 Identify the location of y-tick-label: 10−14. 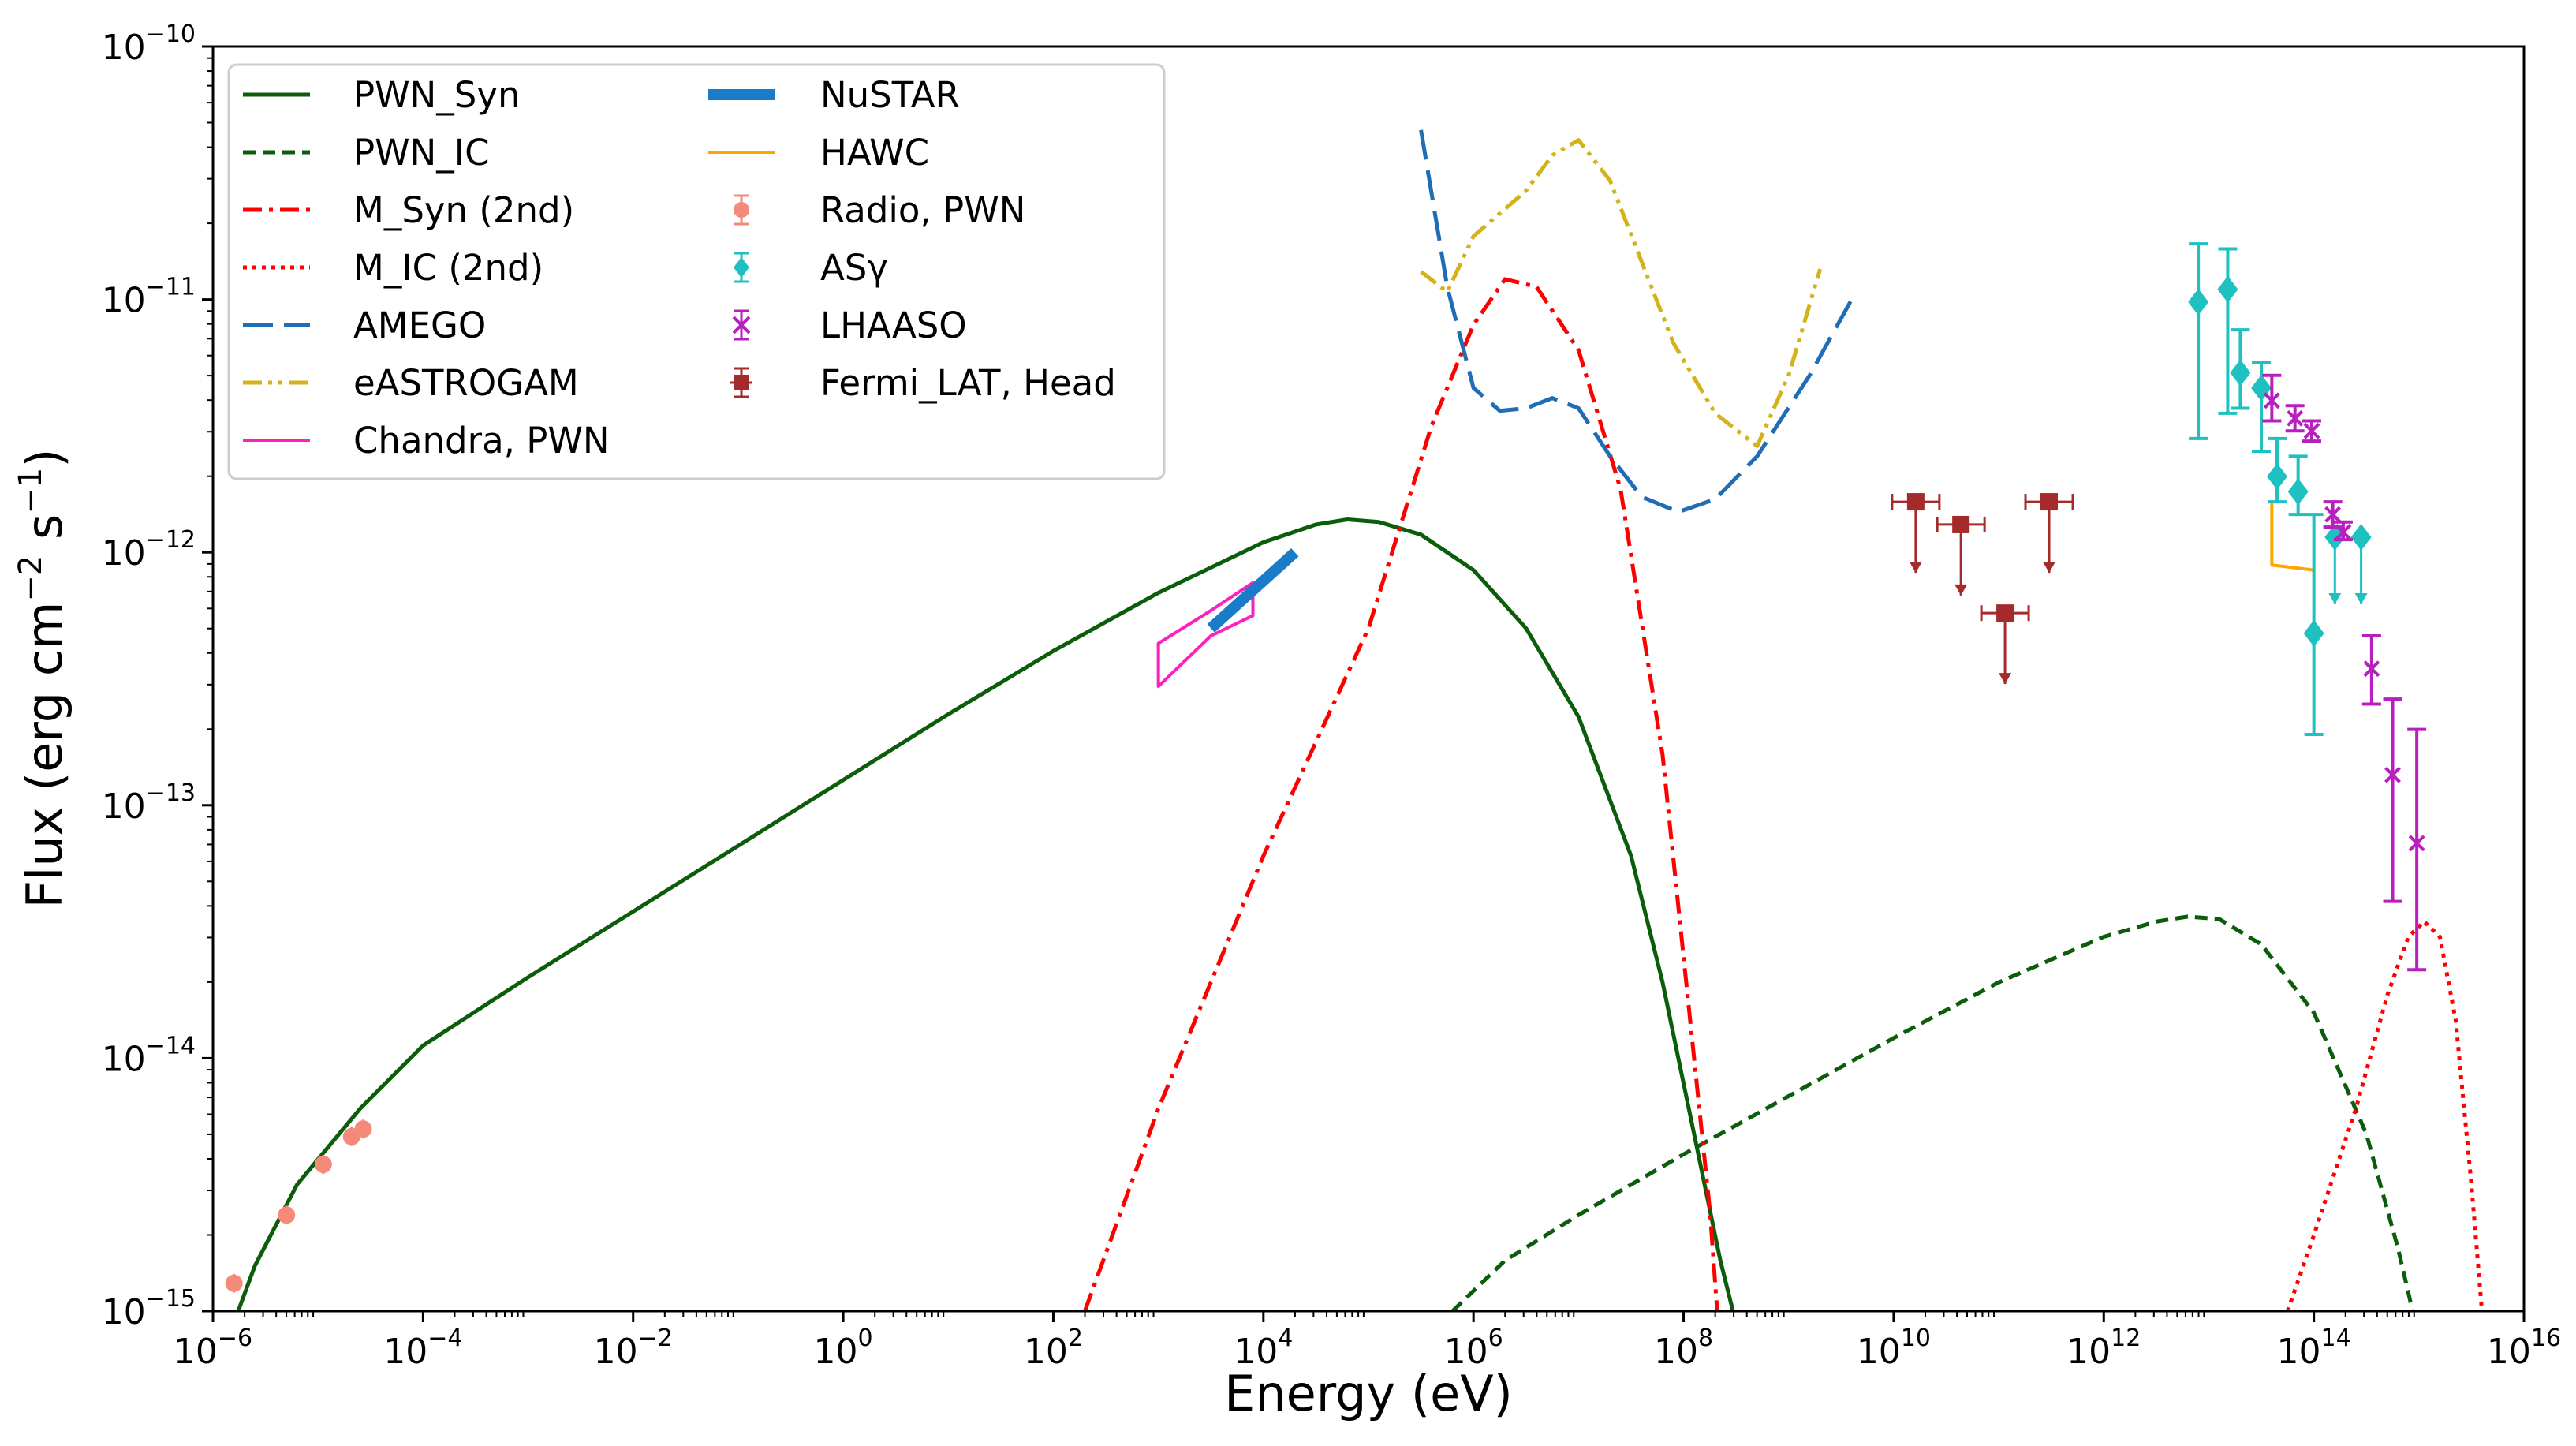
(149, 1055).